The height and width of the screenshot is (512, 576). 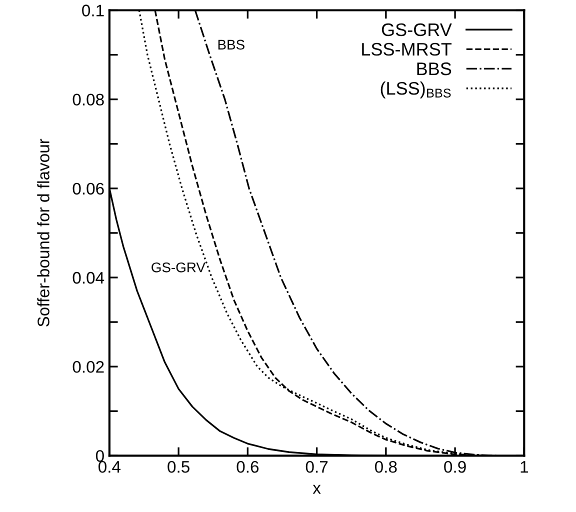 I want to click on y-tick-label: 0, so click(x=100, y=456).